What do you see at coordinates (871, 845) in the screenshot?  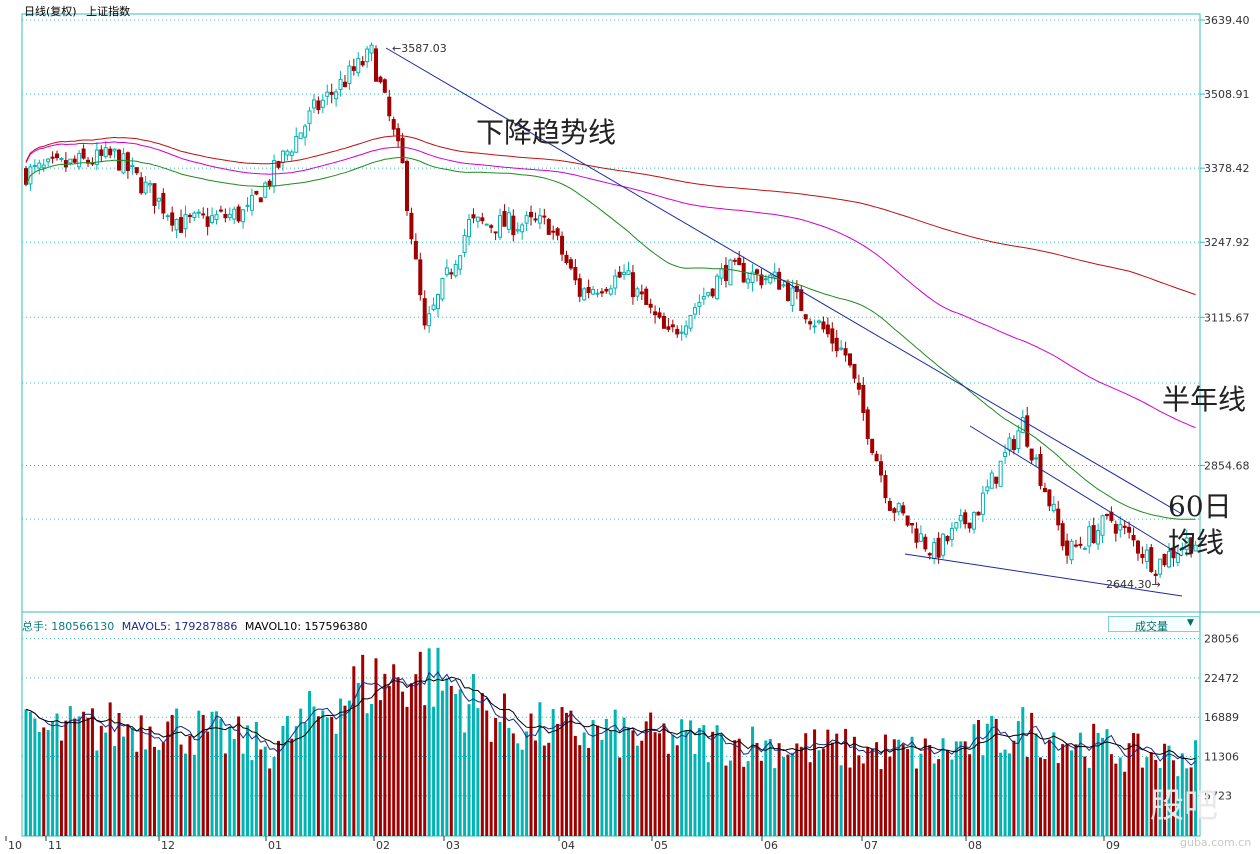 I see `month-tick-label: 07` at bounding box center [871, 845].